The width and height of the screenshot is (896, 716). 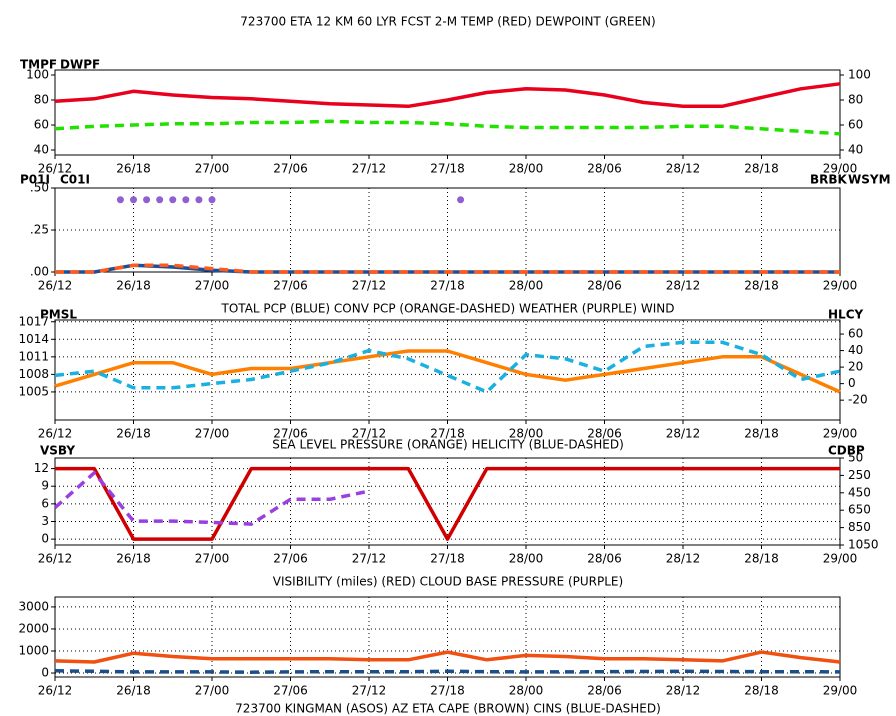 I want to click on y2-tick-label: 0, so click(x=852, y=383).